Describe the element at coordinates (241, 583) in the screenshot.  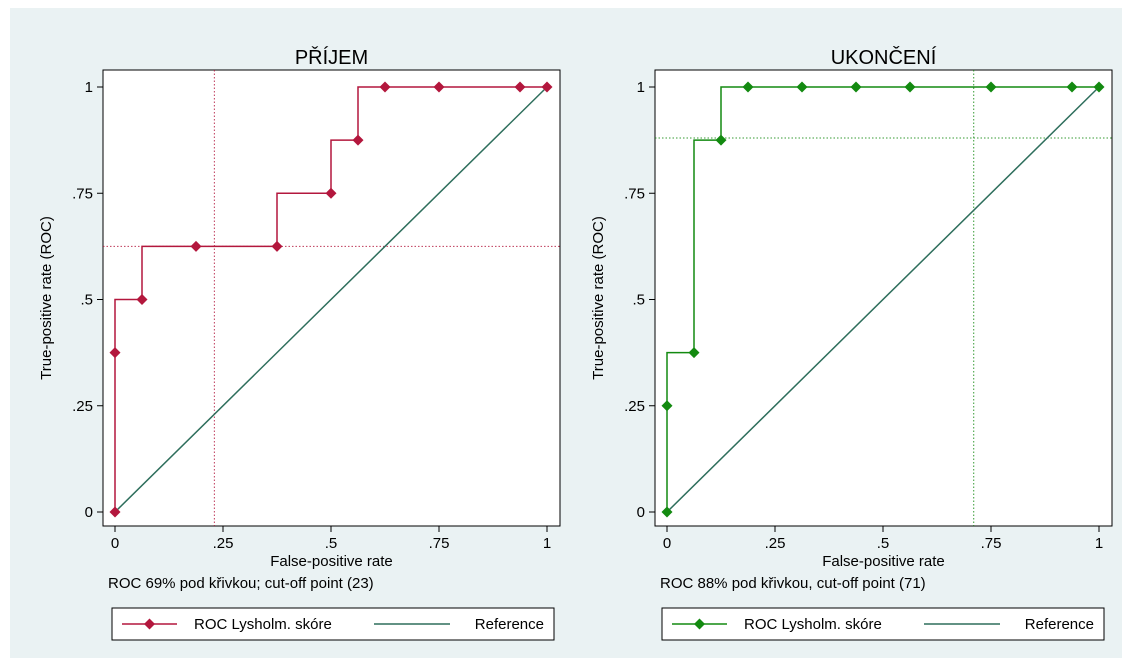
I see `auc-note: ROC 69% pod křivkou; cut-off point (23)` at that location.